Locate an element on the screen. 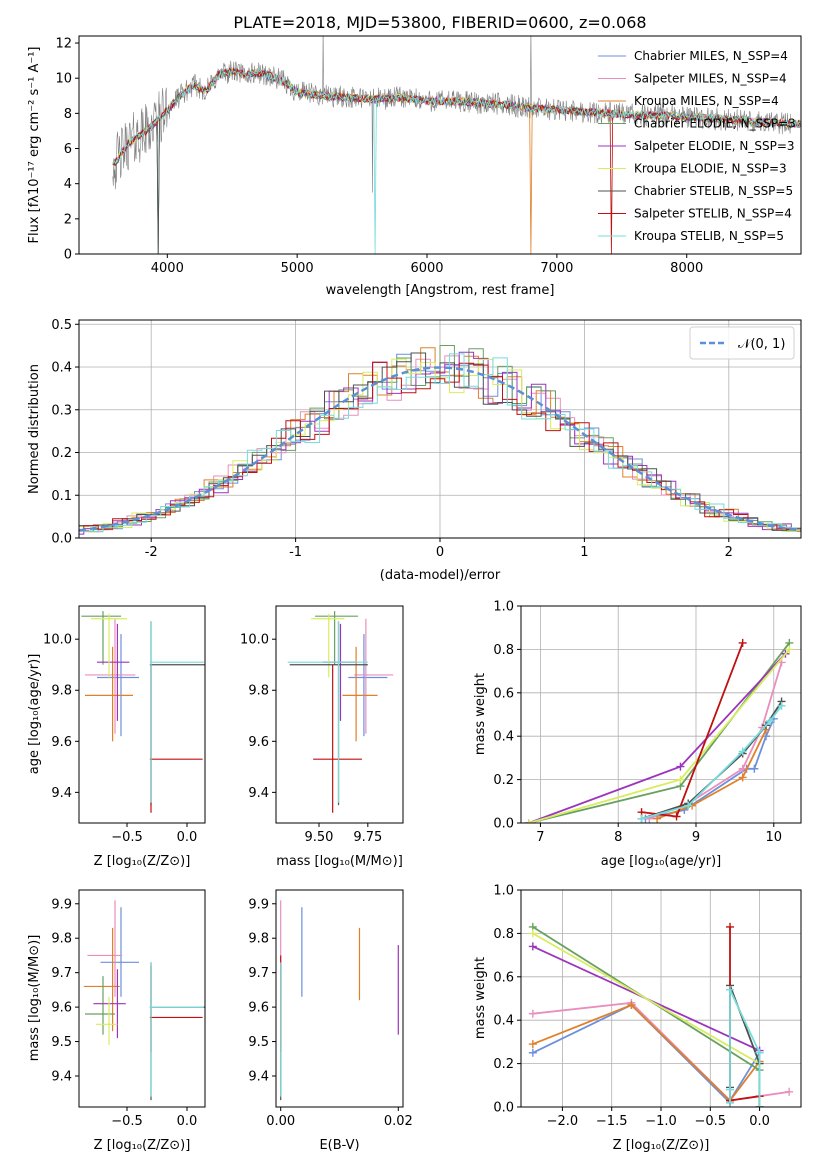  mass-weight-vs-Z-data is located at coordinates (661, 1014).